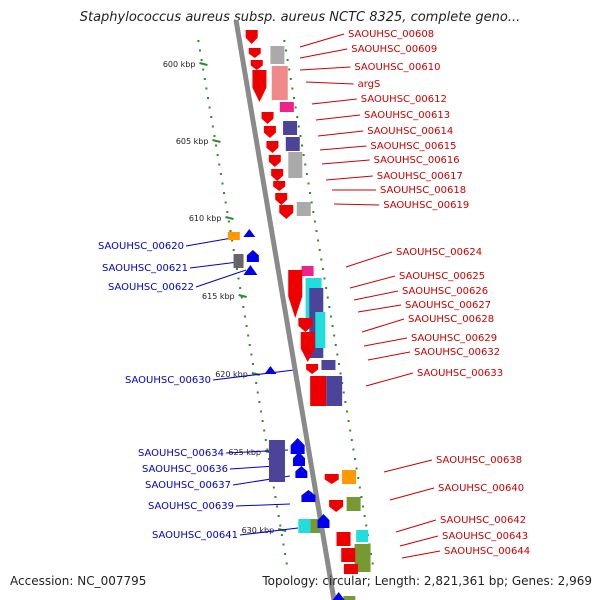  What do you see at coordinates (448, 305) in the screenshot?
I see `gene-label-forward: SAOUHSC_00627` at bounding box center [448, 305].